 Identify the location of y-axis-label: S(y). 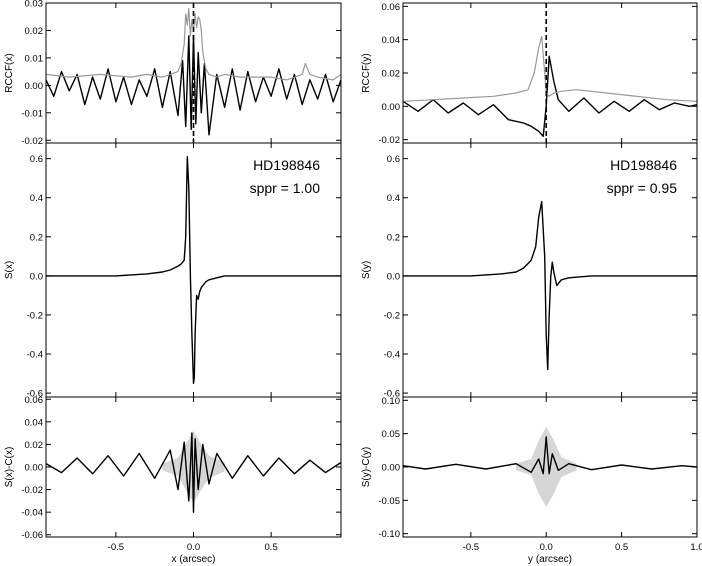
(366, 270).